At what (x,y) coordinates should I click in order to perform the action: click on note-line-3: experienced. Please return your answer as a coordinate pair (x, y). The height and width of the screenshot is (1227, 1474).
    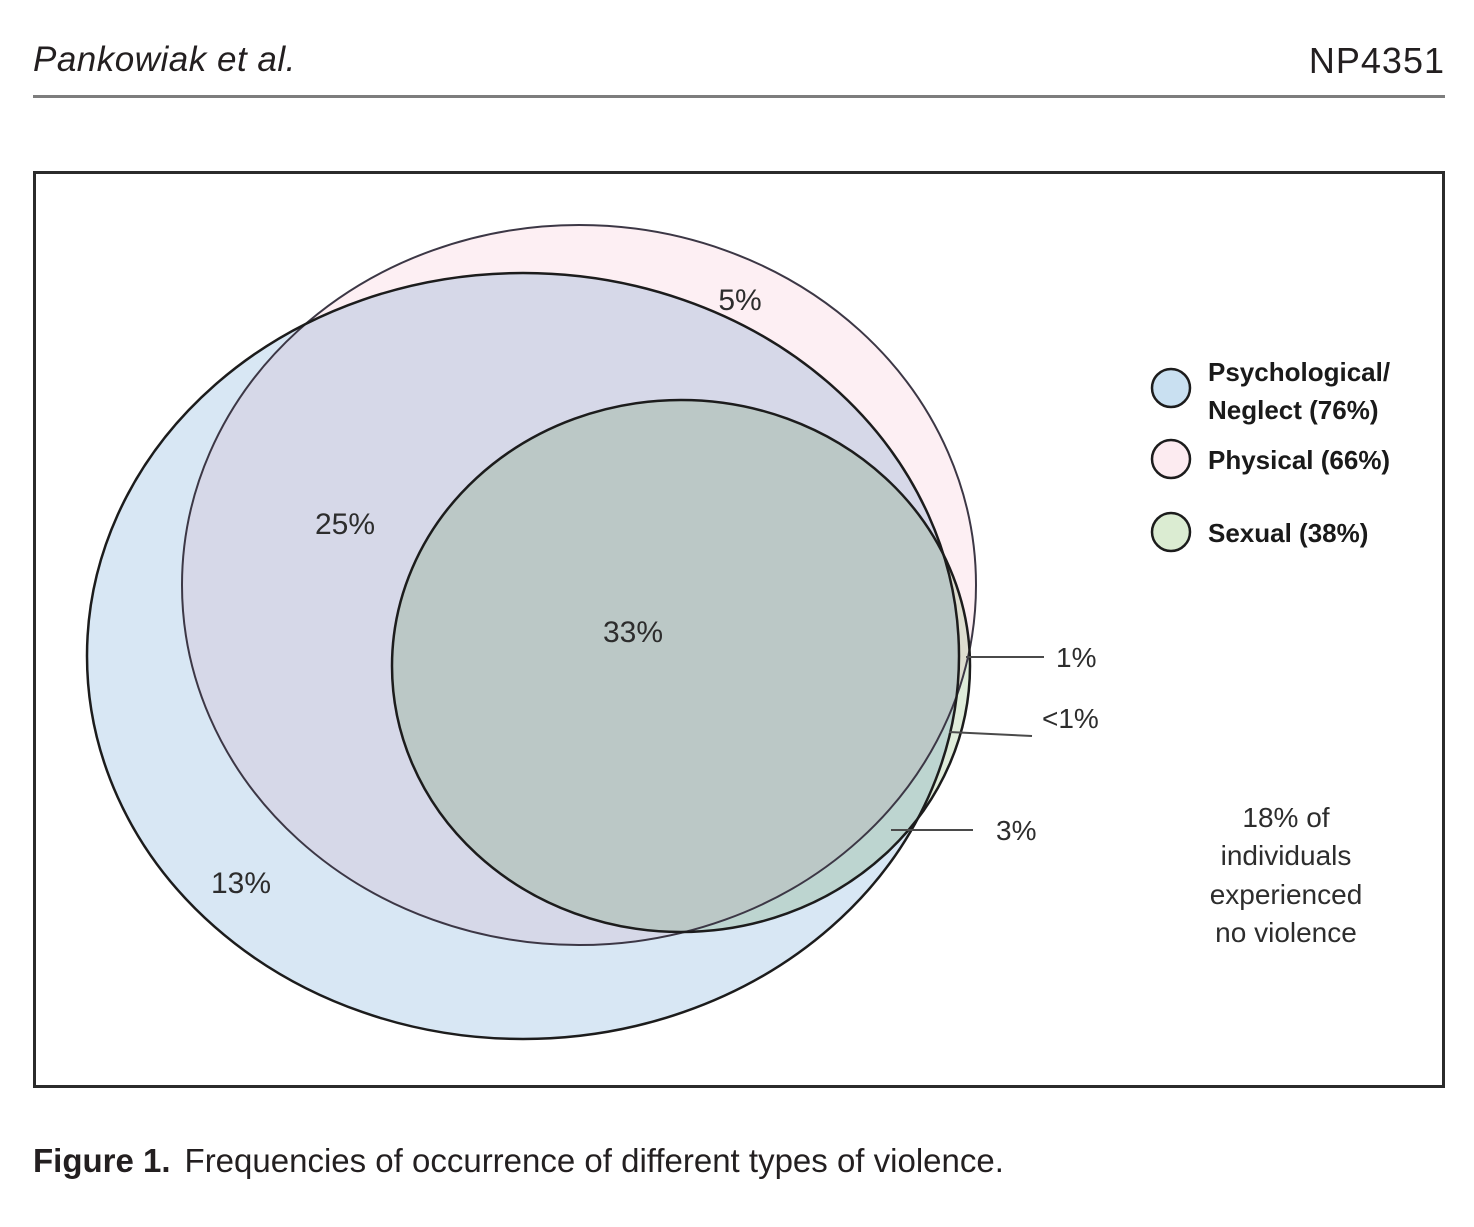
    Looking at the image, I should click on (1286, 894).